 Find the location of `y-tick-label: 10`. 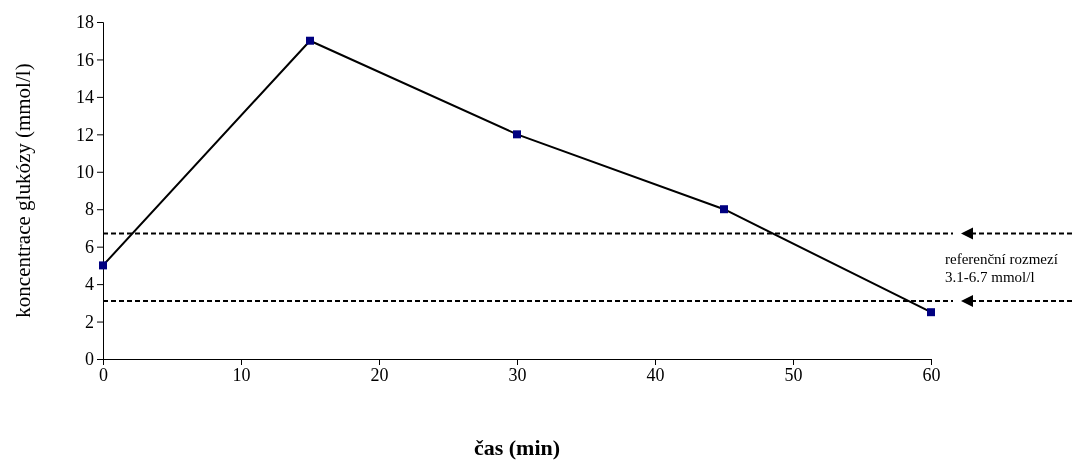

y-tick-label: 10 is located at coordinates (85, 172).